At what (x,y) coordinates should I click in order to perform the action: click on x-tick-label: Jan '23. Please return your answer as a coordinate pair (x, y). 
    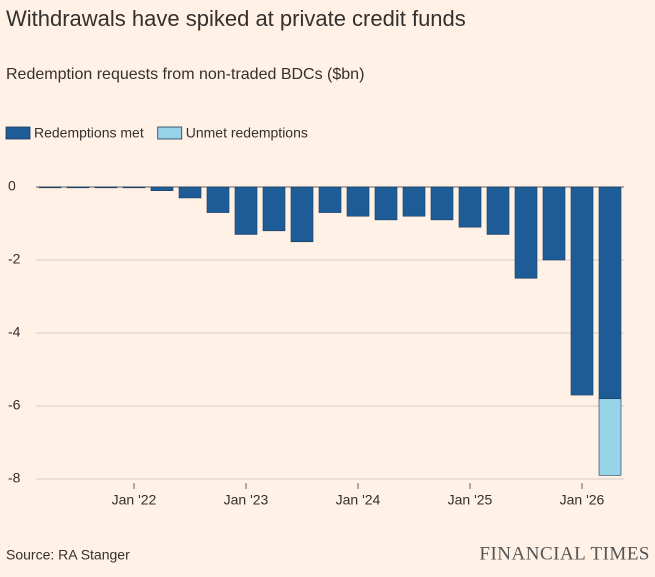
    Looking at the image, I should click on (246, 500).